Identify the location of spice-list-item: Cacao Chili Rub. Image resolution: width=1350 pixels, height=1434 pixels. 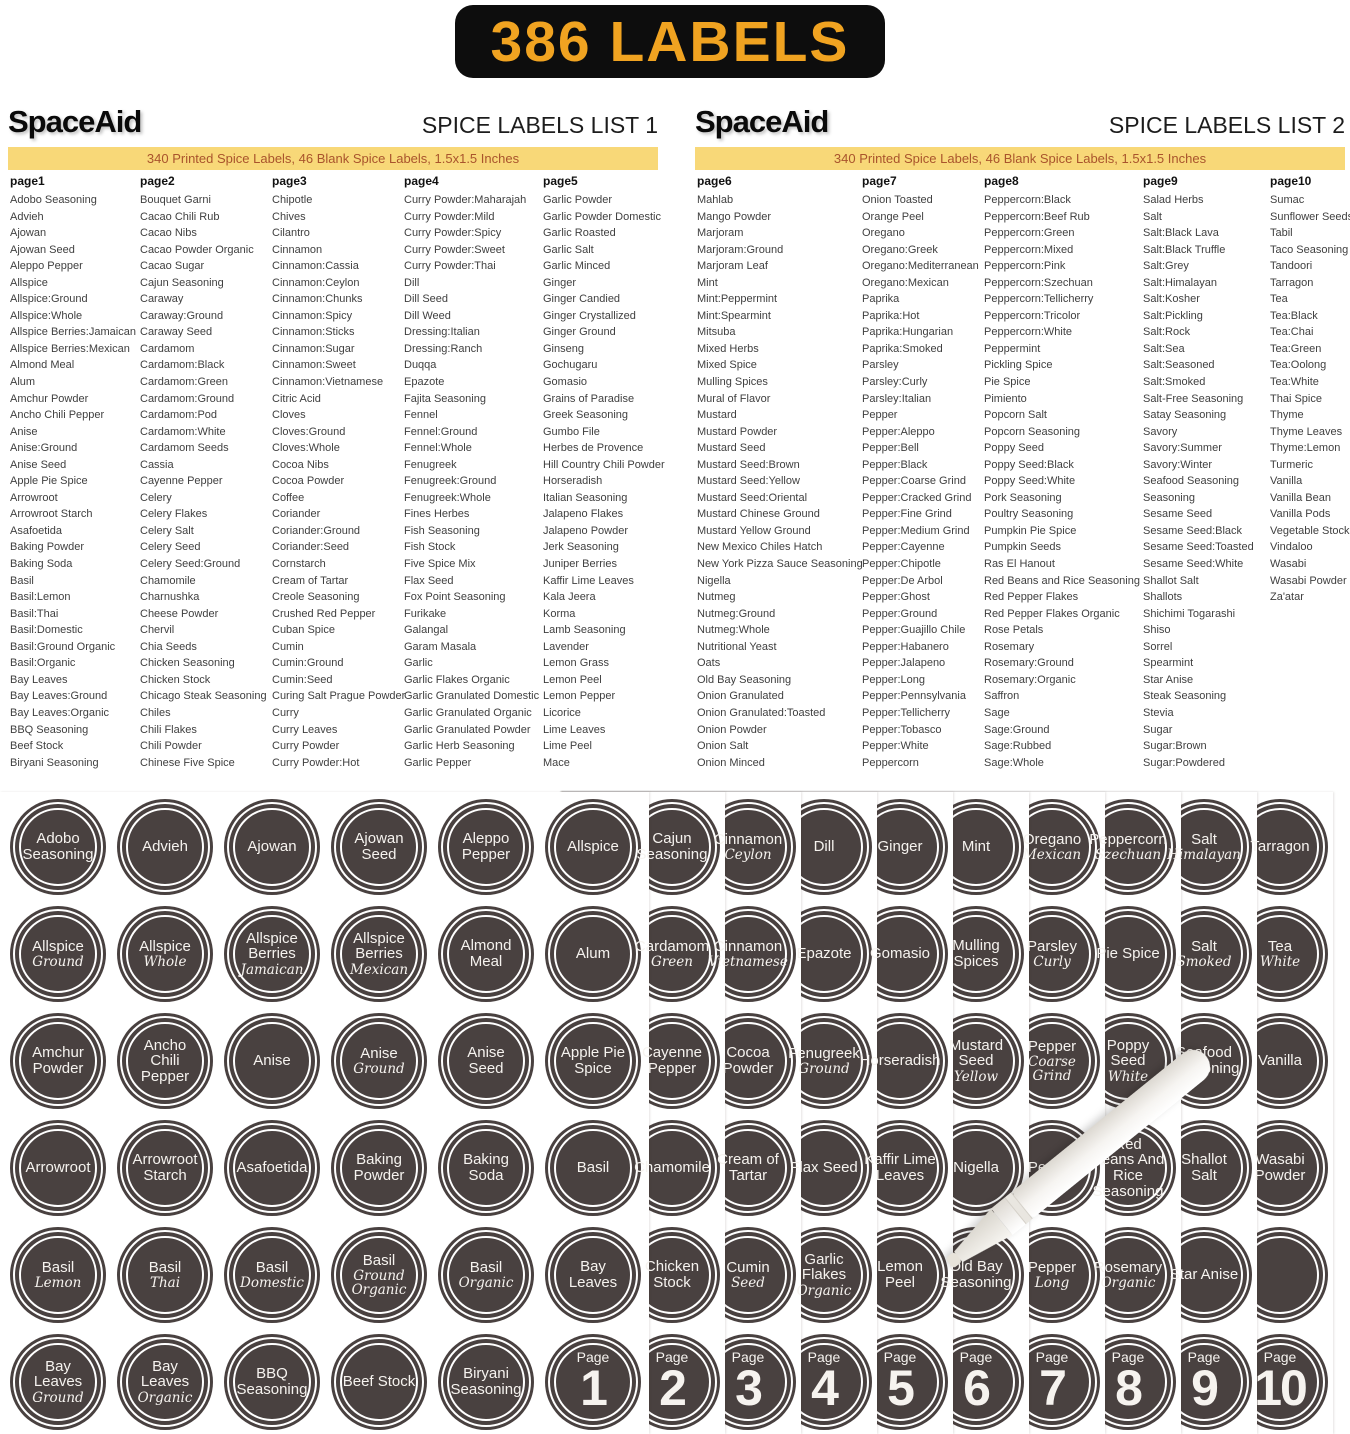
(180, 216).